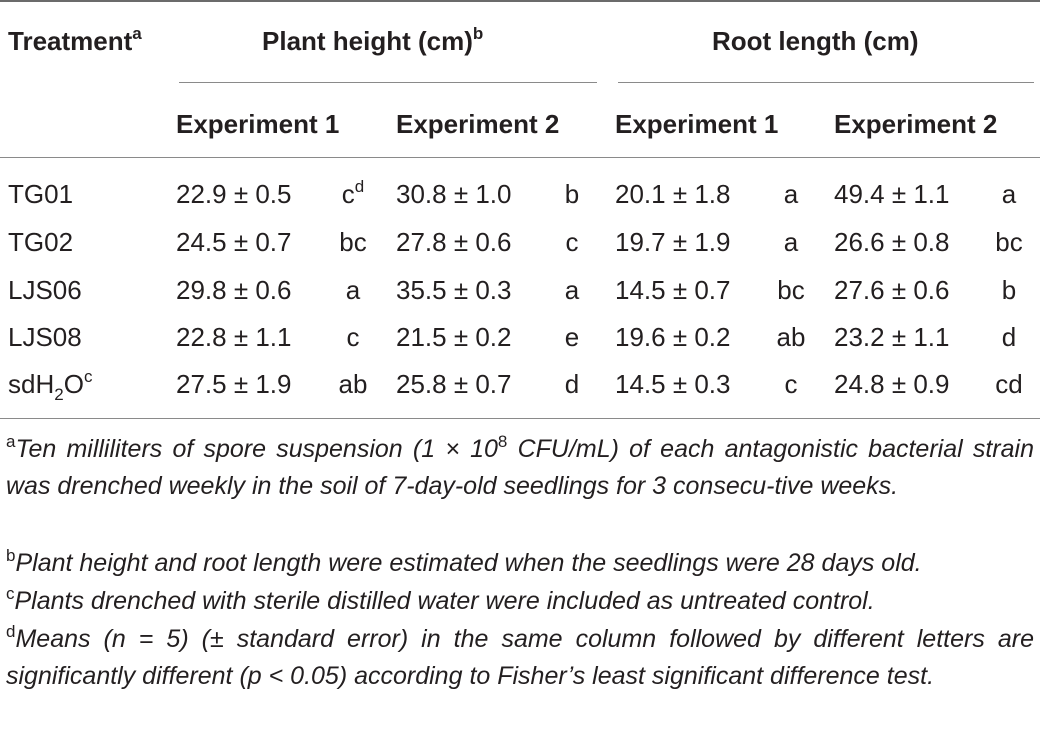 This screenshot has height=730, width=1040. I want to click on plant-height-span-rule, so click(388, 82).